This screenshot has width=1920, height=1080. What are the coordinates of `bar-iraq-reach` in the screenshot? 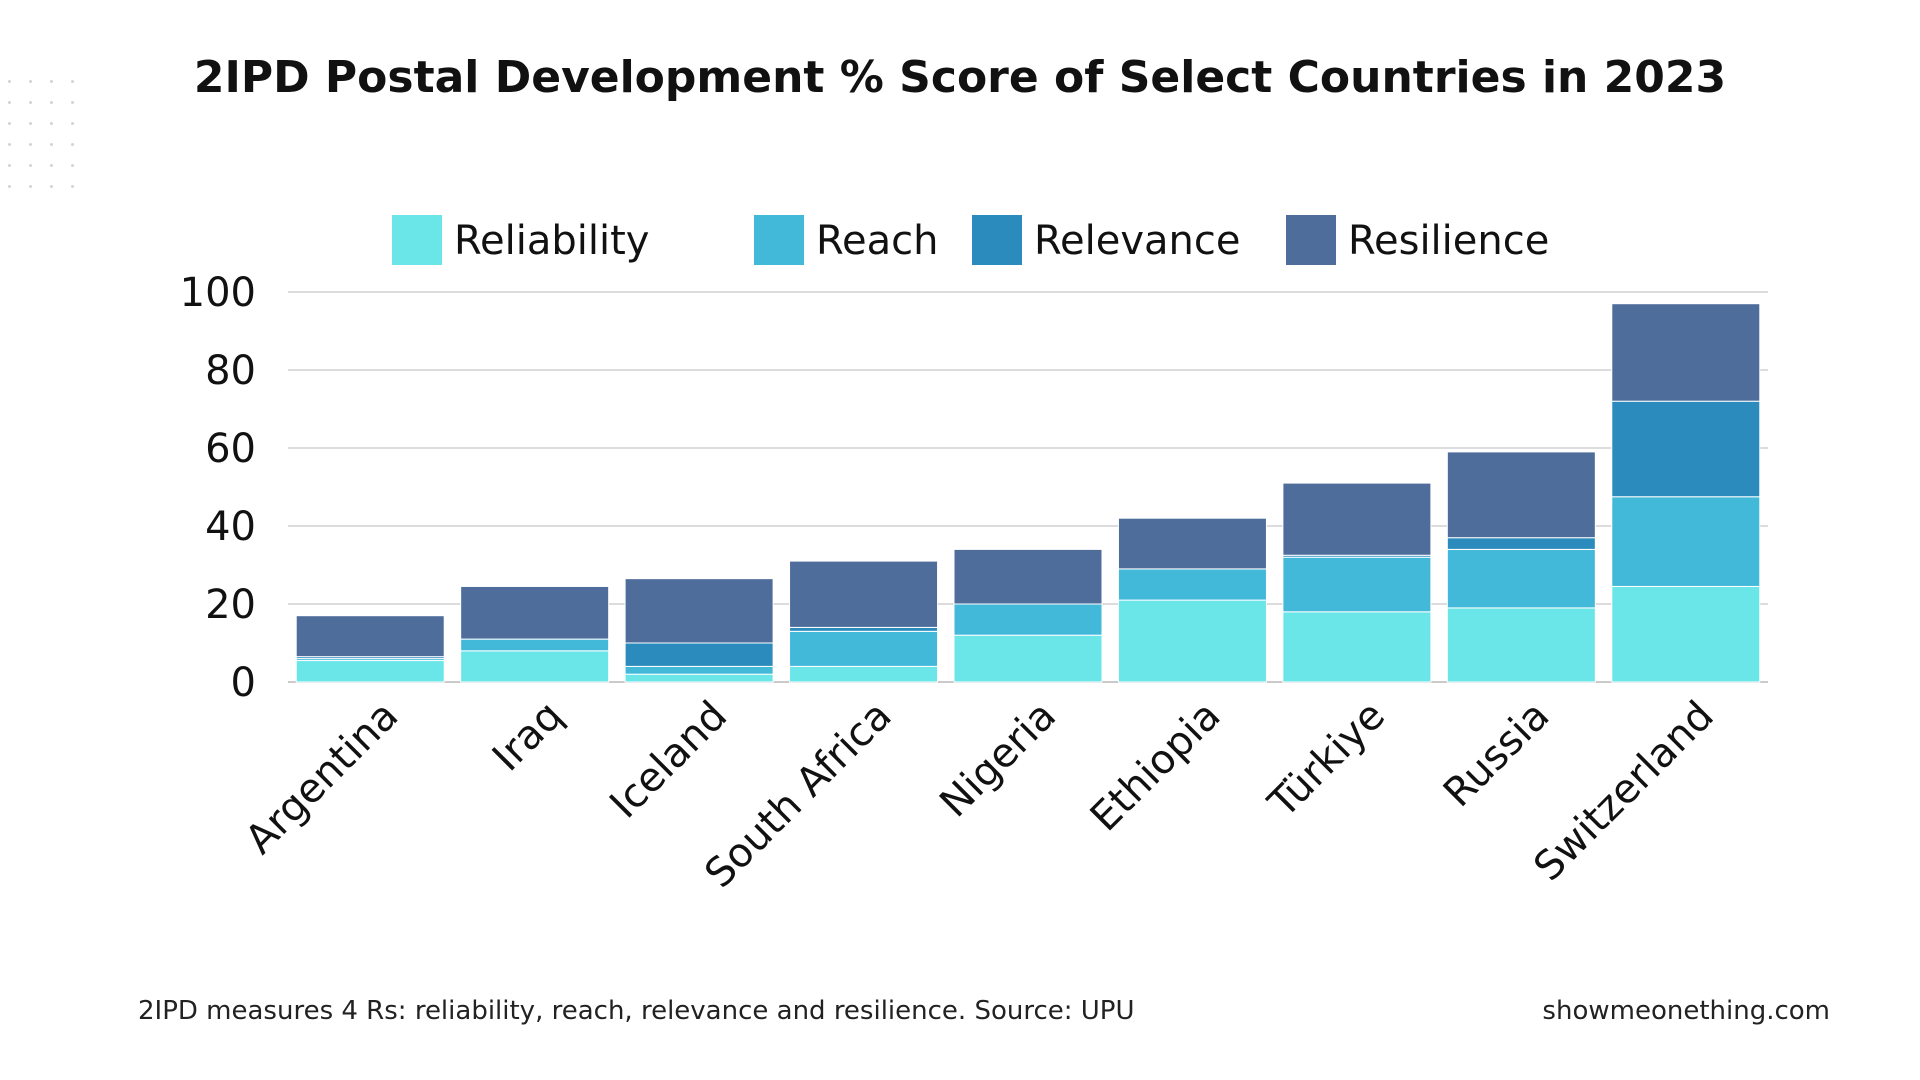 It's located at (535, 645).